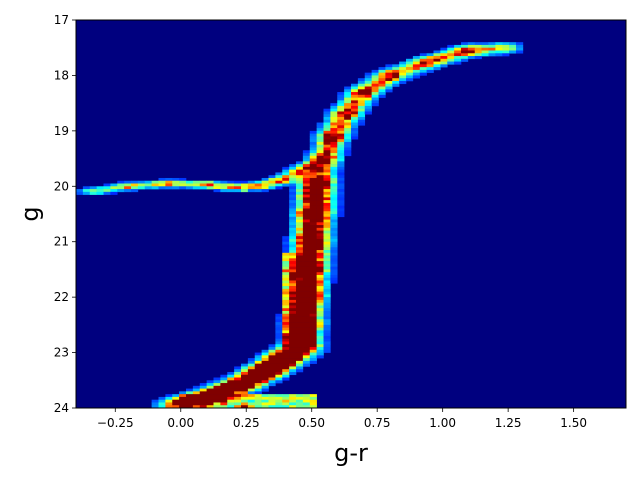 The width and height of the screenshot is (640, 480). Describe the element at coordinates (442, 423) in the screenshot. I see `x-tick-label: 1.00` at that location.